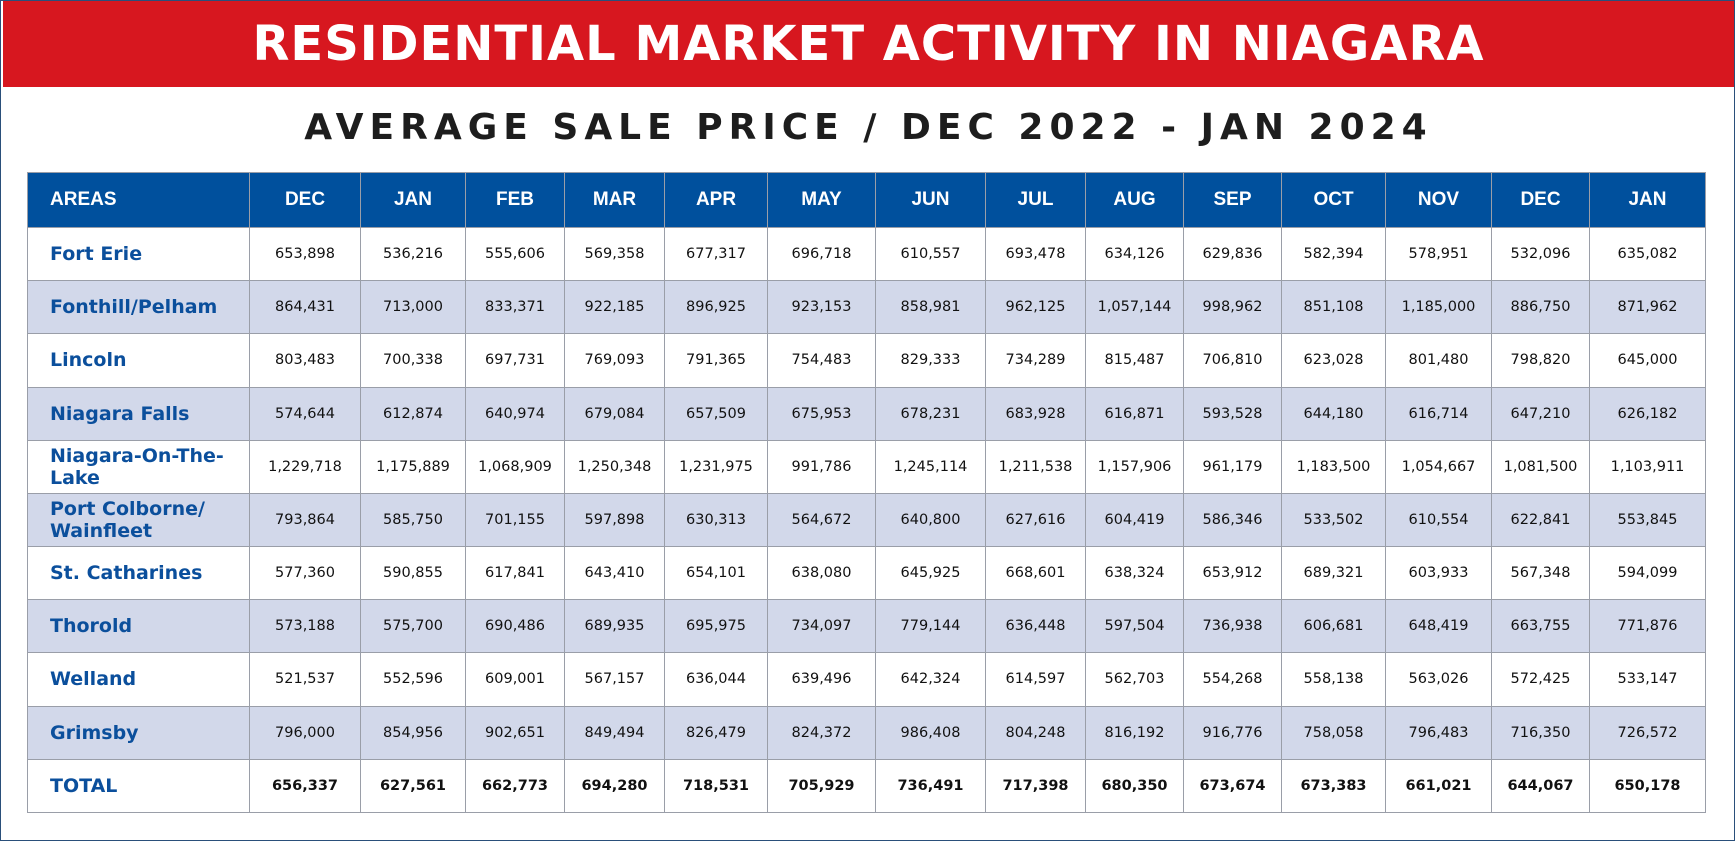 The height and width of the screenshot is (841, 1735). I want to click on price-cell: 617,841, so click(515, 573).